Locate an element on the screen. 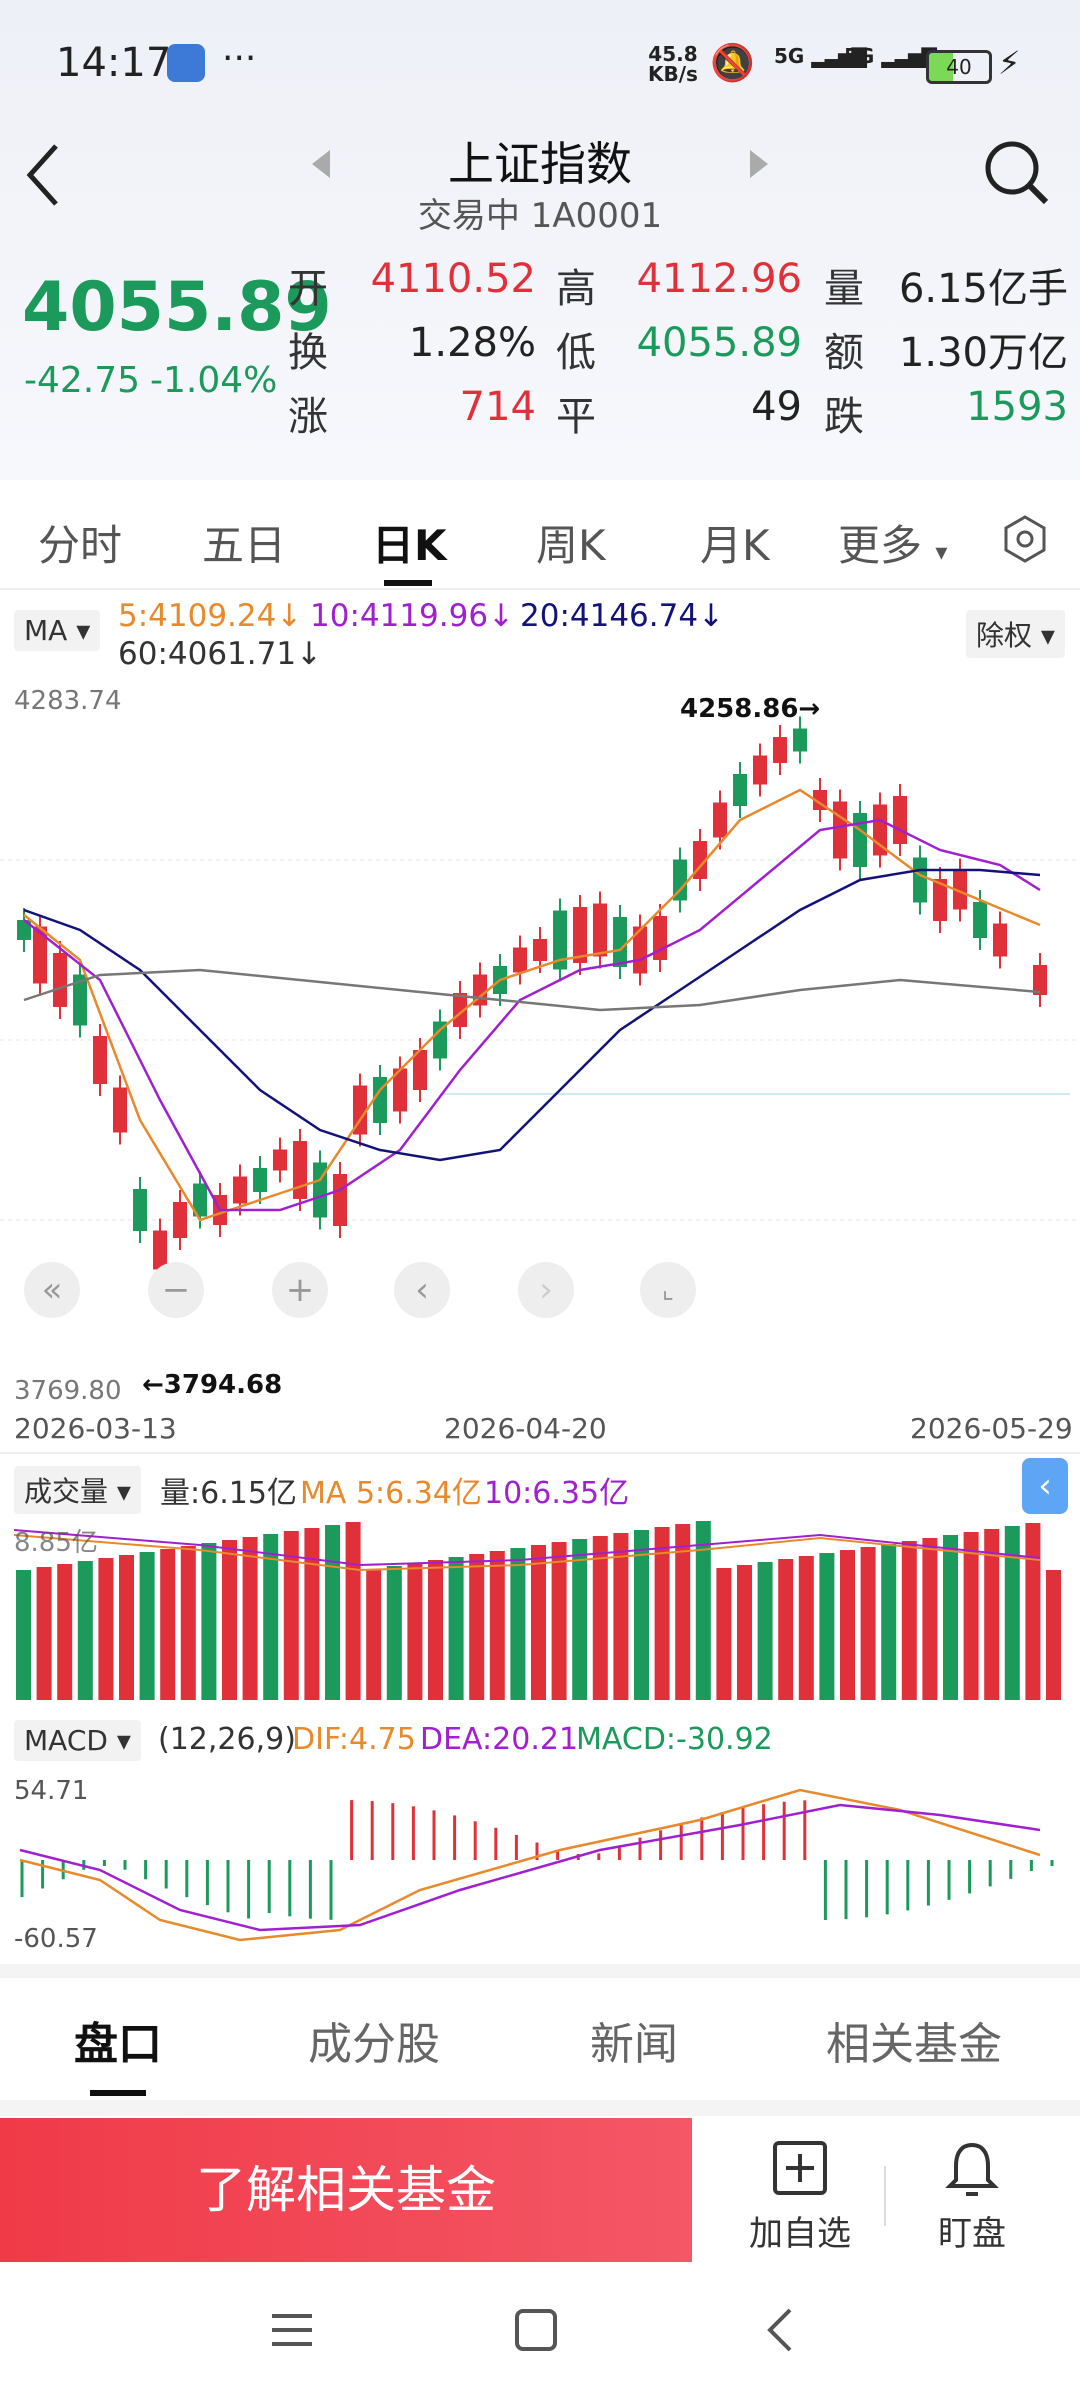  tab-handicap: 盘口 is located at coordinates (118, 2044).